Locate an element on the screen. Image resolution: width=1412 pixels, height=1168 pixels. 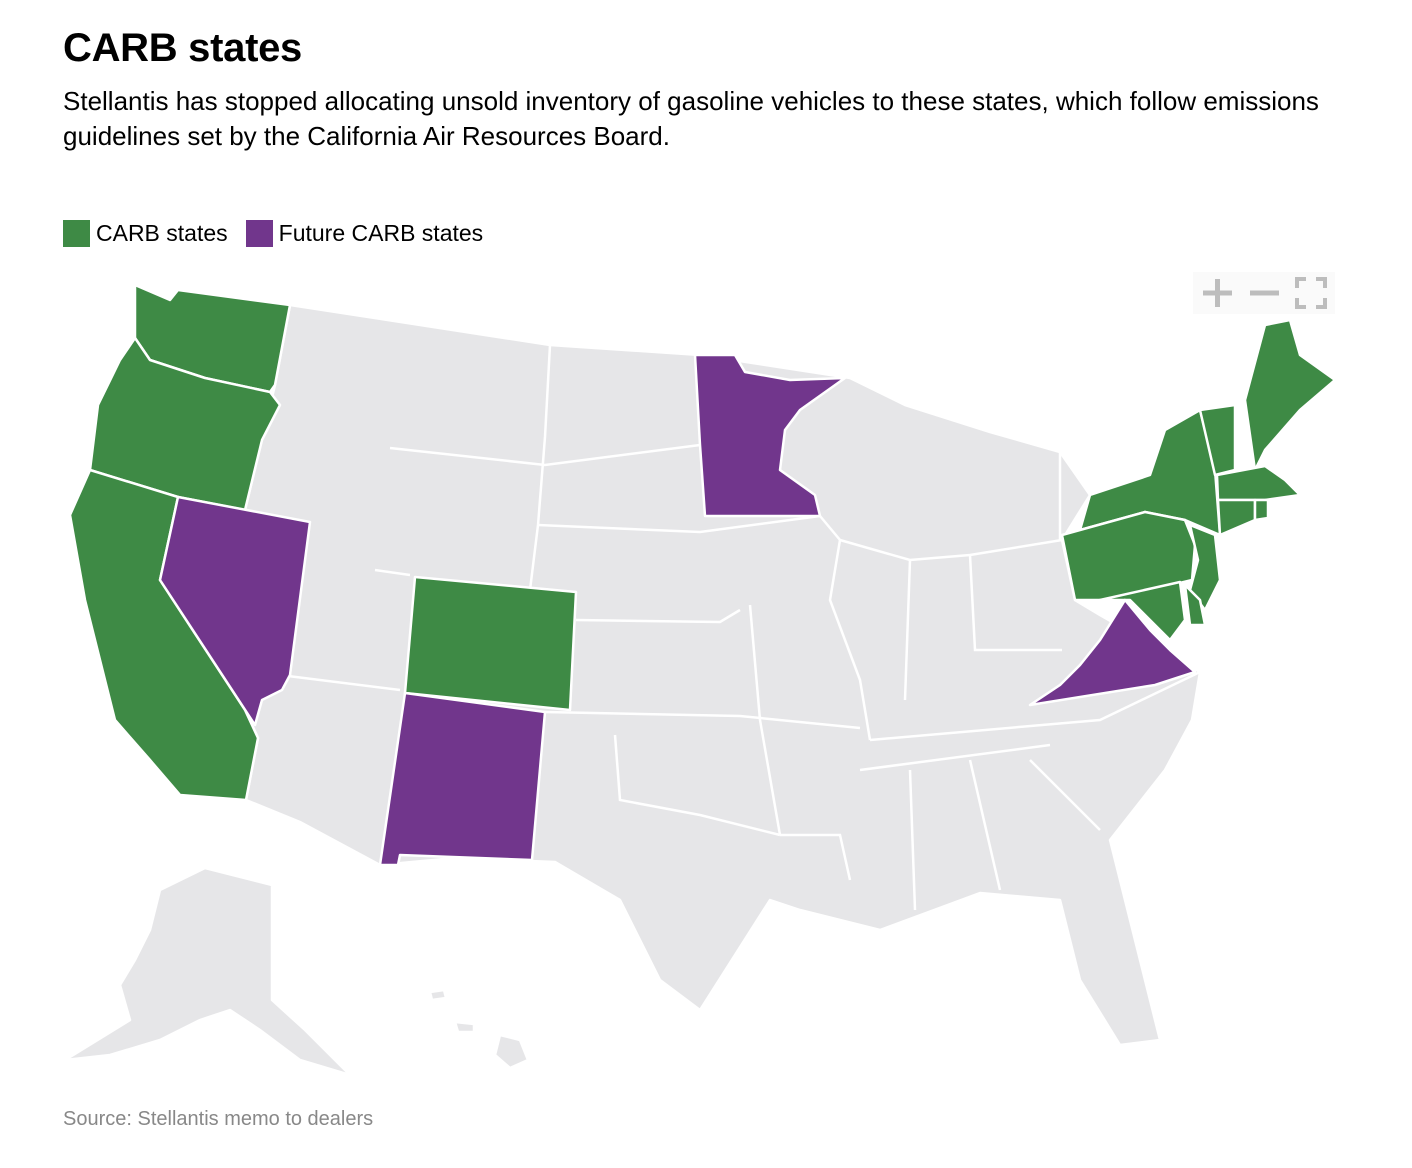
fullscreen-icon is located at coordinates (1311, 293).